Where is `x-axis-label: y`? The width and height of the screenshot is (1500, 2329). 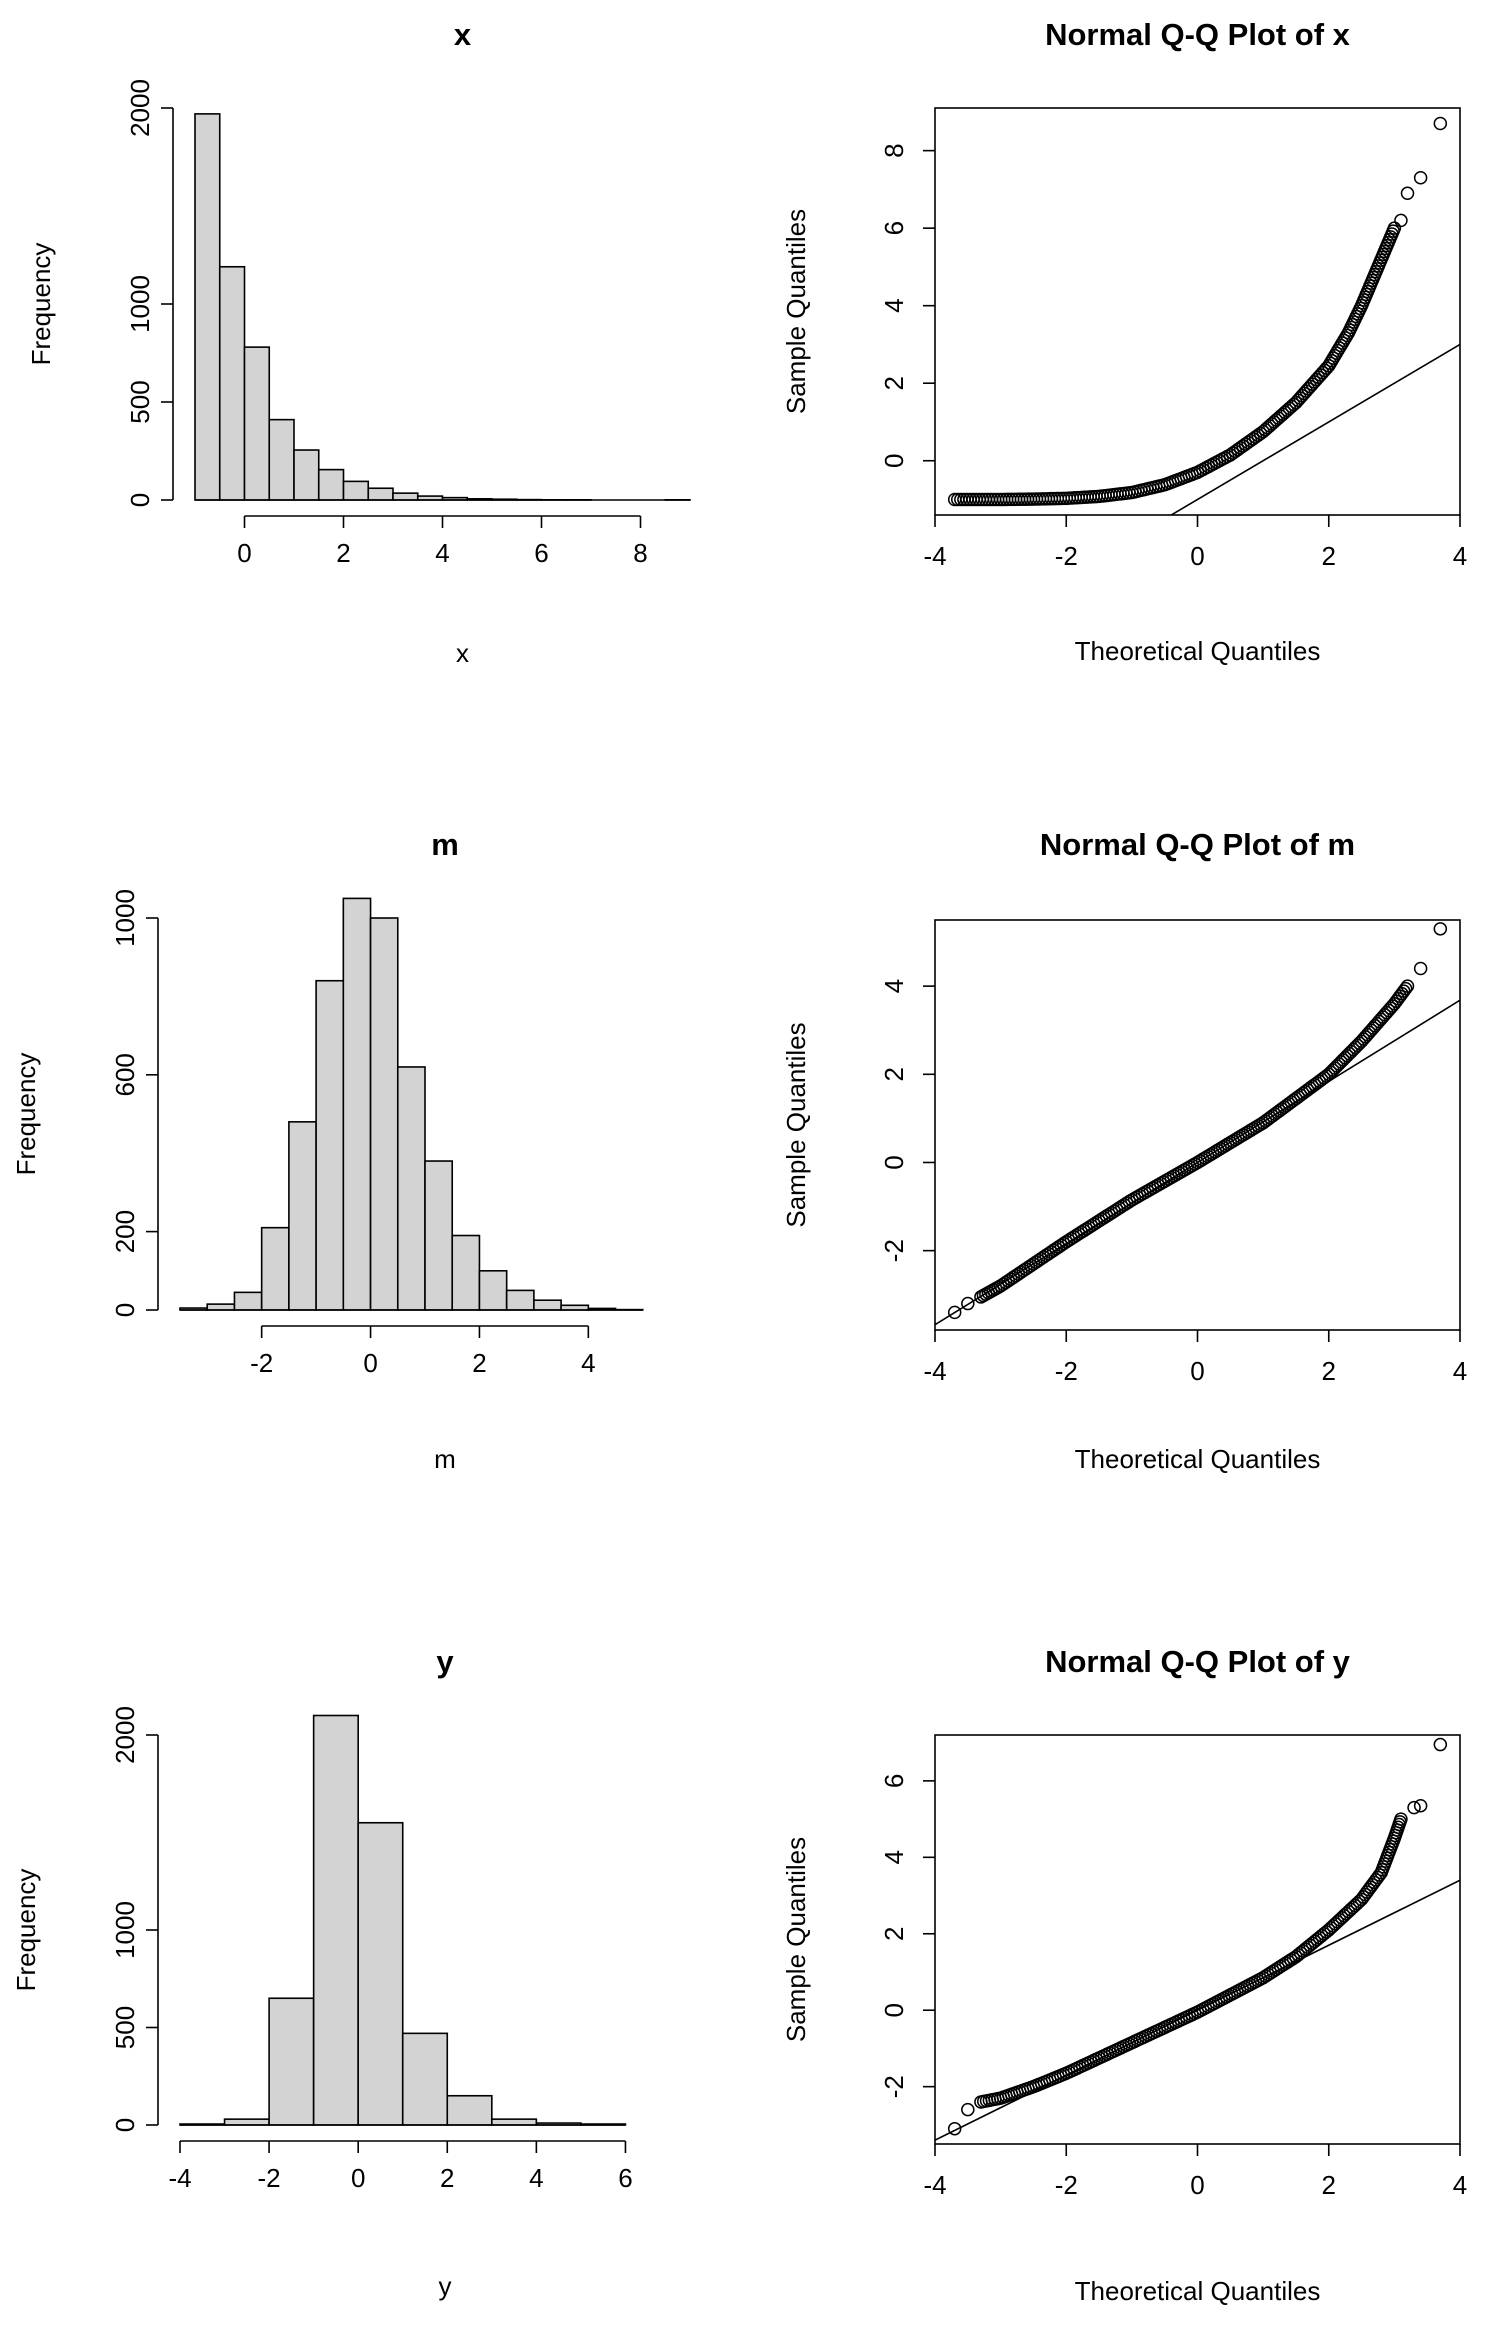
x-axis-label: y is located at coordinates (445, 2286).